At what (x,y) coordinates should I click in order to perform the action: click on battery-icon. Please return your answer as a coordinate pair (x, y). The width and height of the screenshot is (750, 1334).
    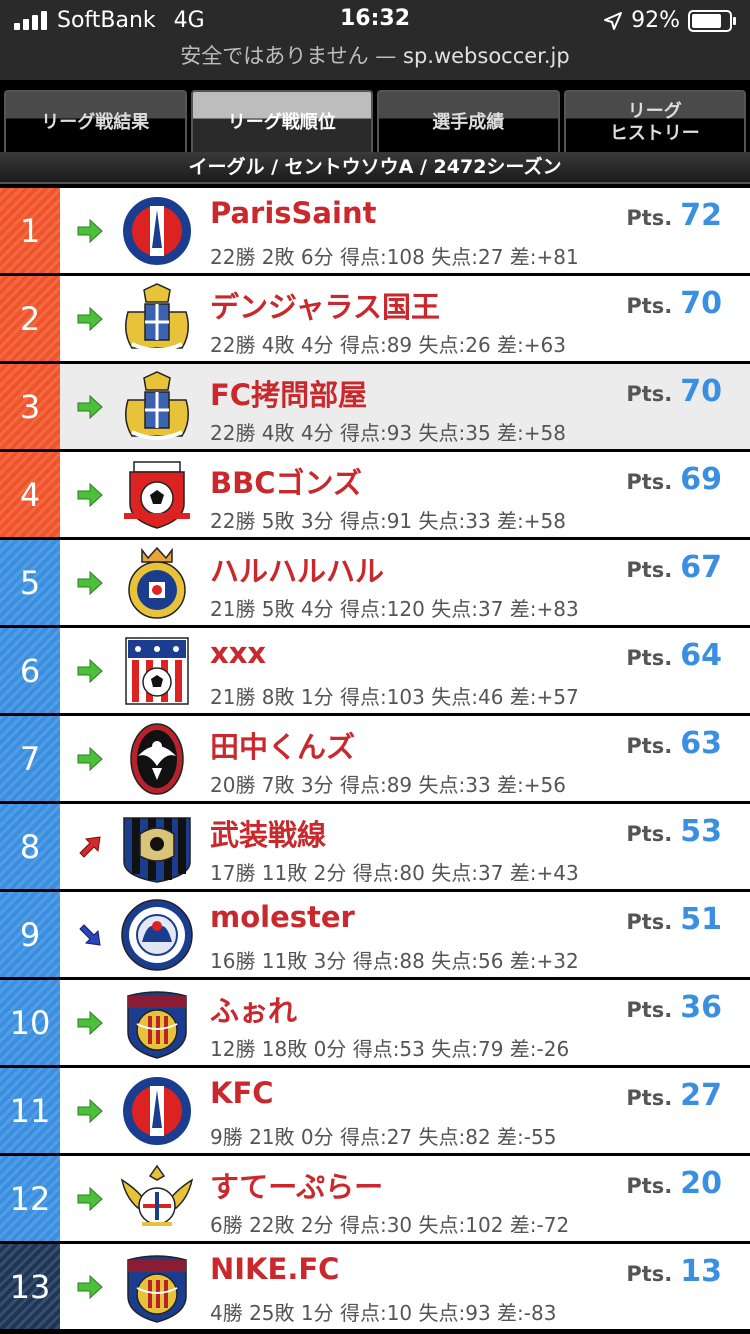
    Looking at the image, I should click on (712, 20).